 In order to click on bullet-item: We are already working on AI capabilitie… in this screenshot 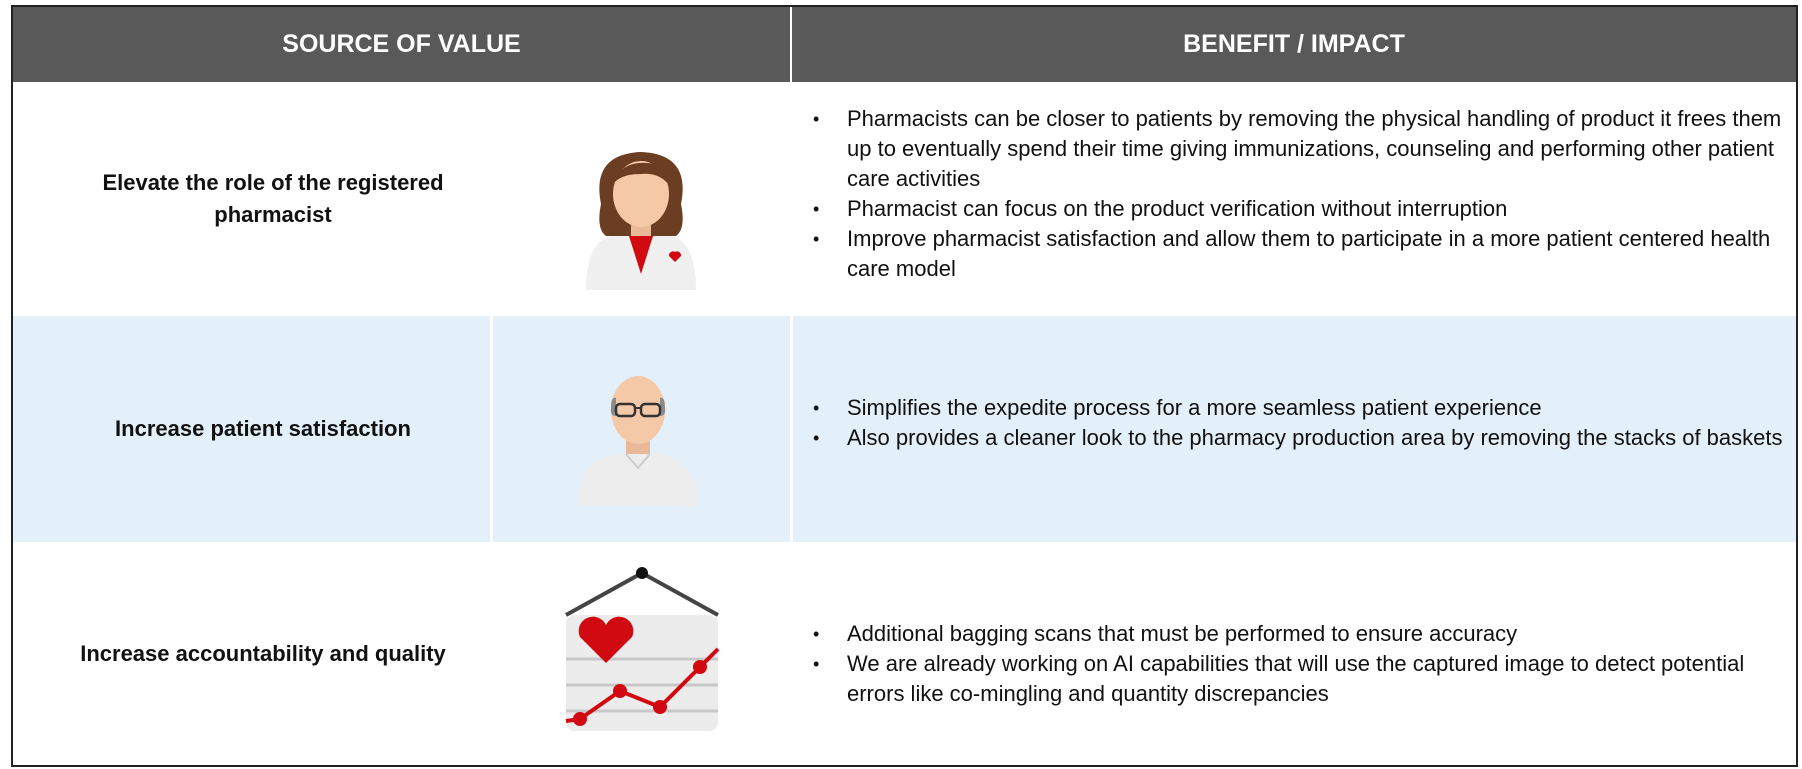, I will do `click(1307, 679)`.